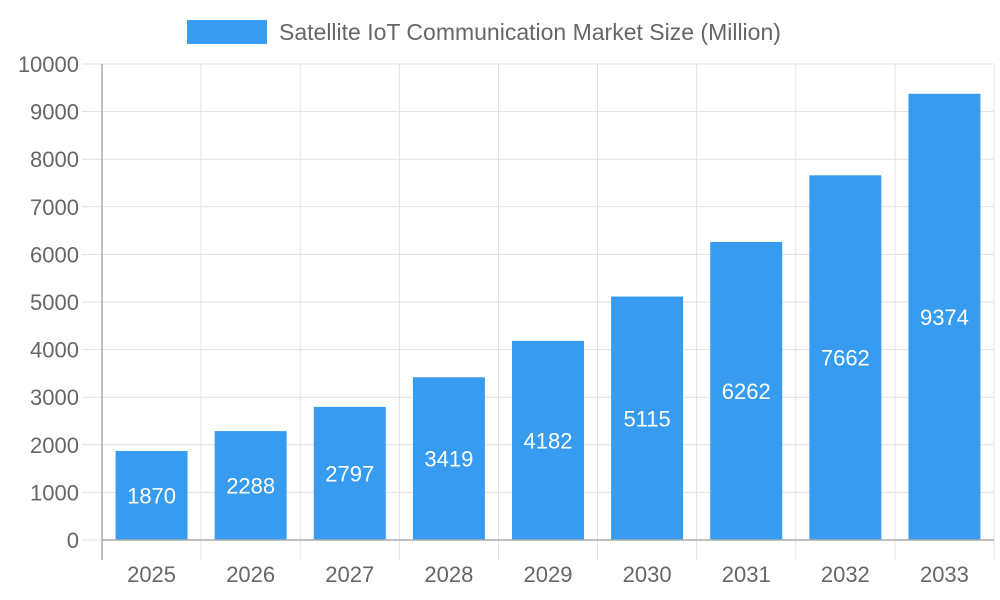 Image resolution: width=1000 pixels, height=600 pixels. I want to click on y-tick-label: 0, so click(73, 540).